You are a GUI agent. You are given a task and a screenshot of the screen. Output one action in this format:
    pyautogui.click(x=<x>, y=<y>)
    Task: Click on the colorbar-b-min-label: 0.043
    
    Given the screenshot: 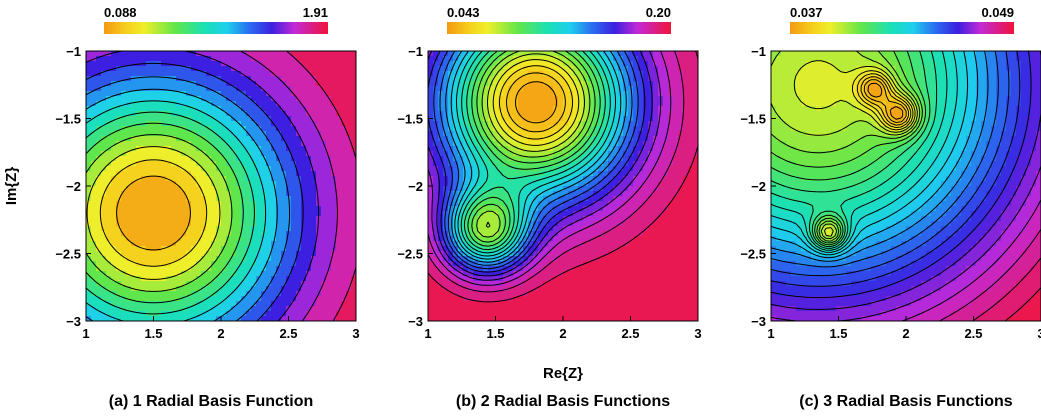 What is the action you would take?
    pyautogui.click(x=463, y=12)
    